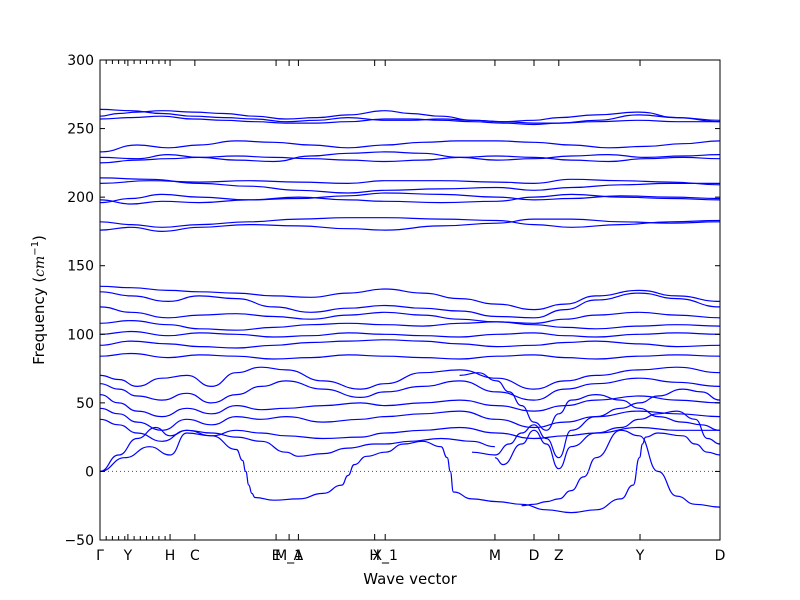  Describe the element at coordinates (79, 541) in the screenshot. I see `y-tick-label: −50` at that location.